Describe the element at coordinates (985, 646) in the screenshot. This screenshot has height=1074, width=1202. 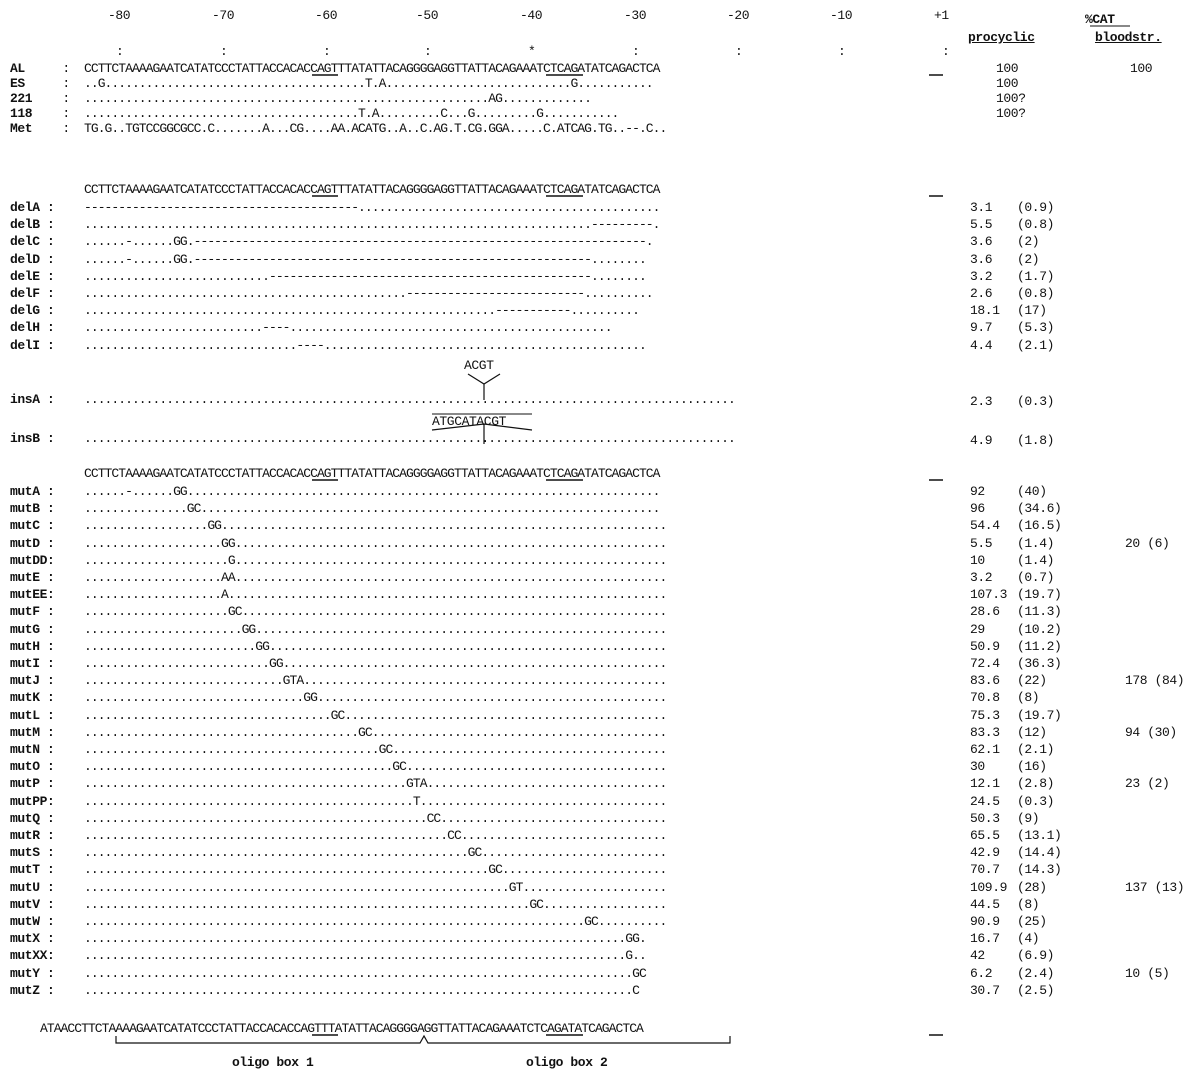
I see `procyclic-value: 50.9` at that location.